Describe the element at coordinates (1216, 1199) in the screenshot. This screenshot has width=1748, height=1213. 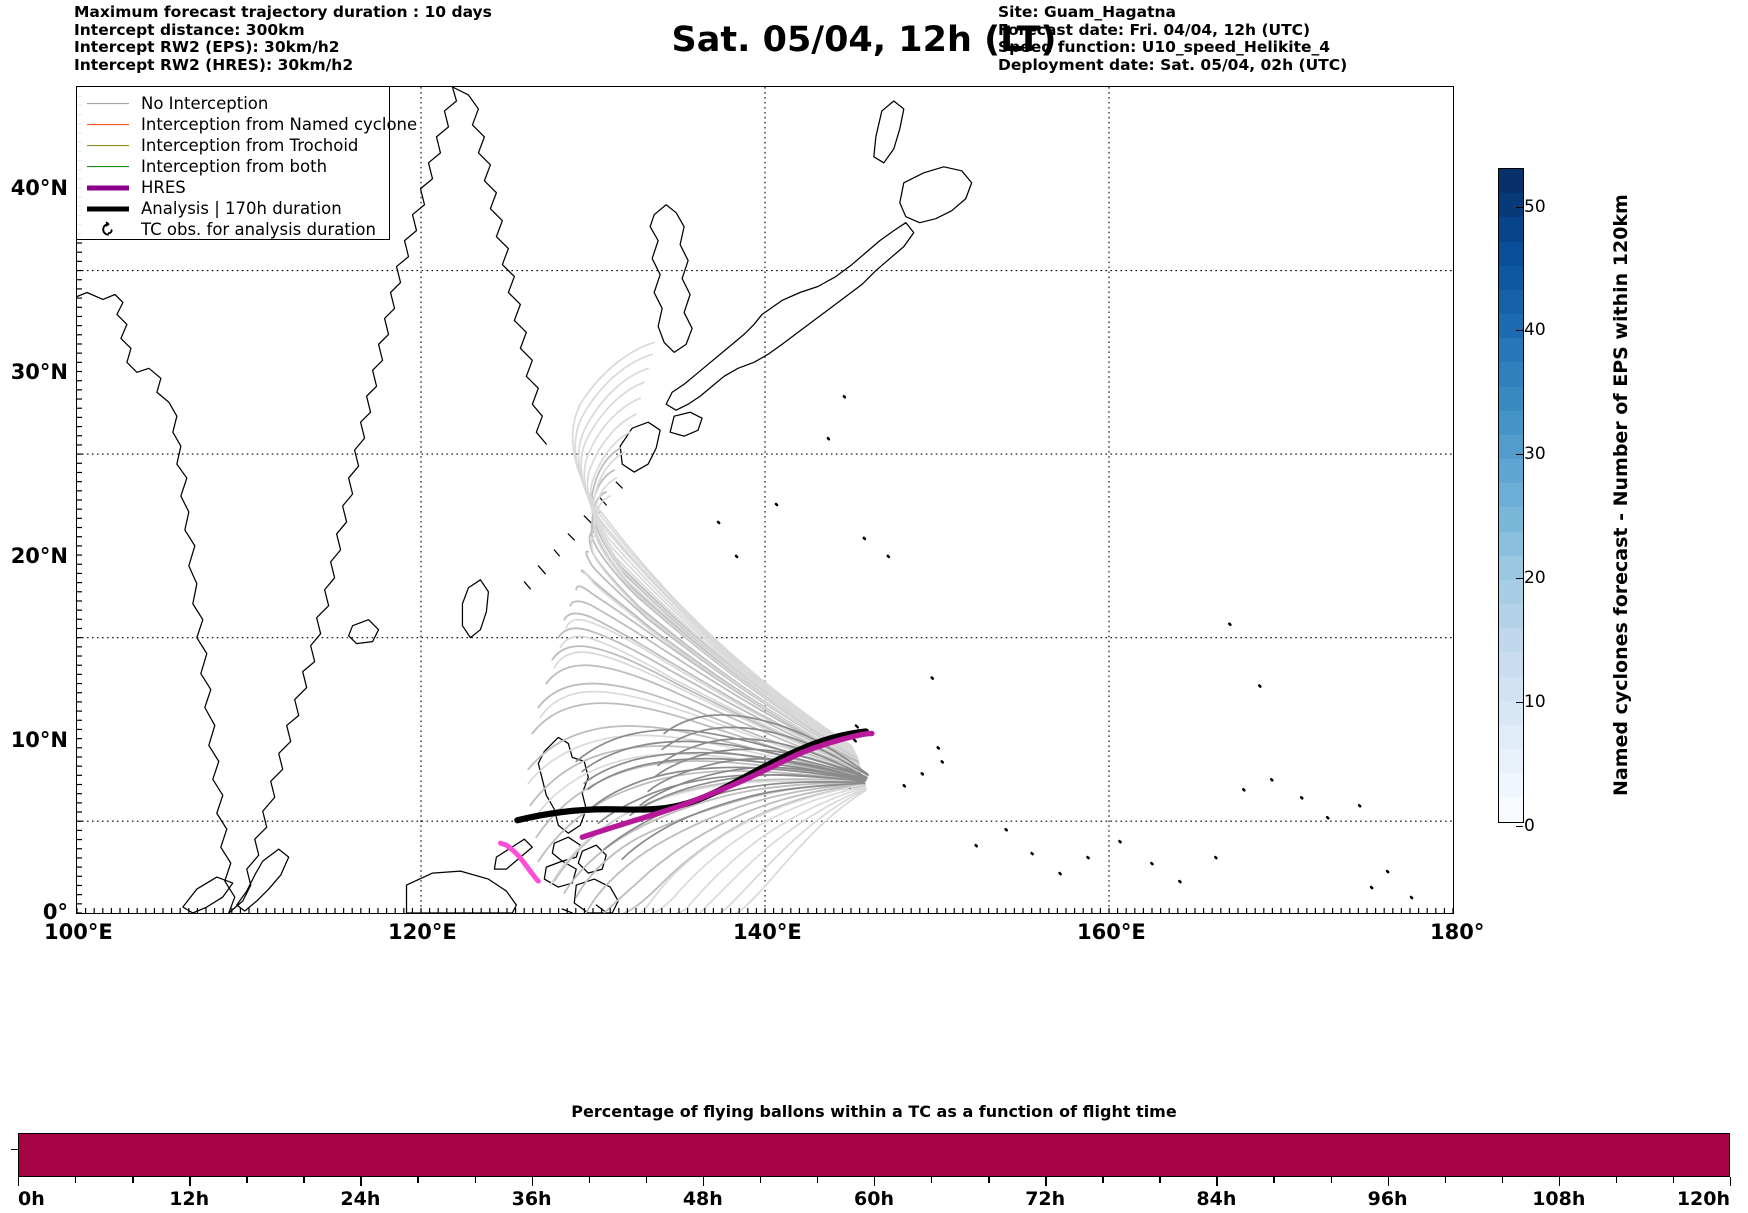
I see `bar-tick-label: 84h` at that location.